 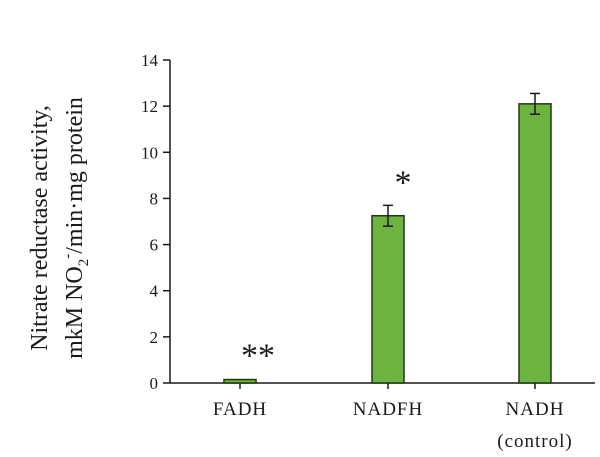 What do you see at coordinates (534, 441) in the screenshot?
I see `x-tick-sublabel: (control)` at bounding box center [534, 441].